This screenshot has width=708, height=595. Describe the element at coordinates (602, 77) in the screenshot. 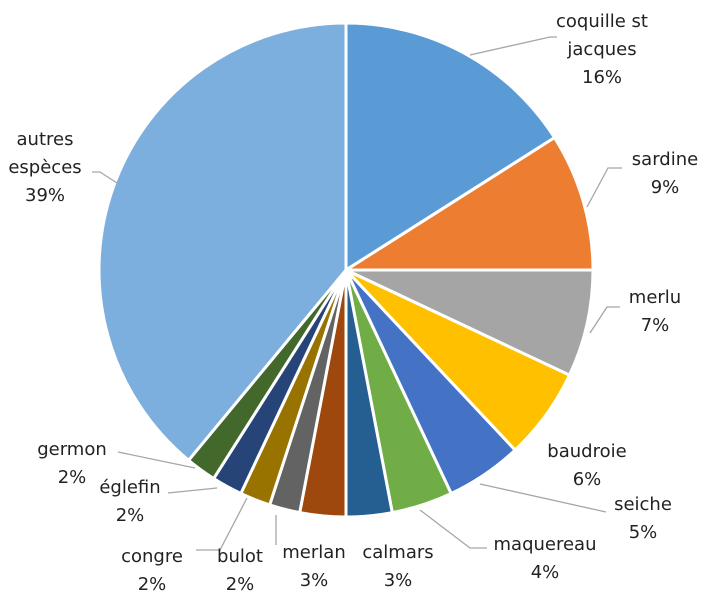

I see `value-label: 16%` at that location.